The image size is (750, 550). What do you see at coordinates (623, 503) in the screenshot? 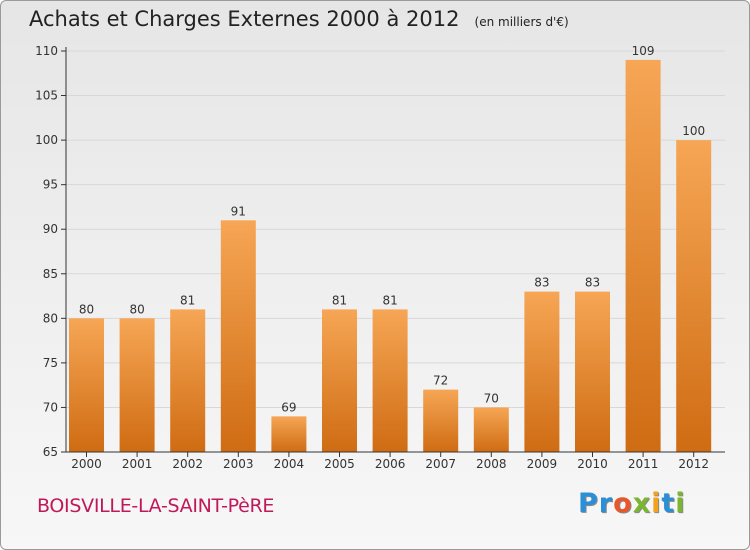
I see `logo-letter: o` at bounding box center [623, 503].